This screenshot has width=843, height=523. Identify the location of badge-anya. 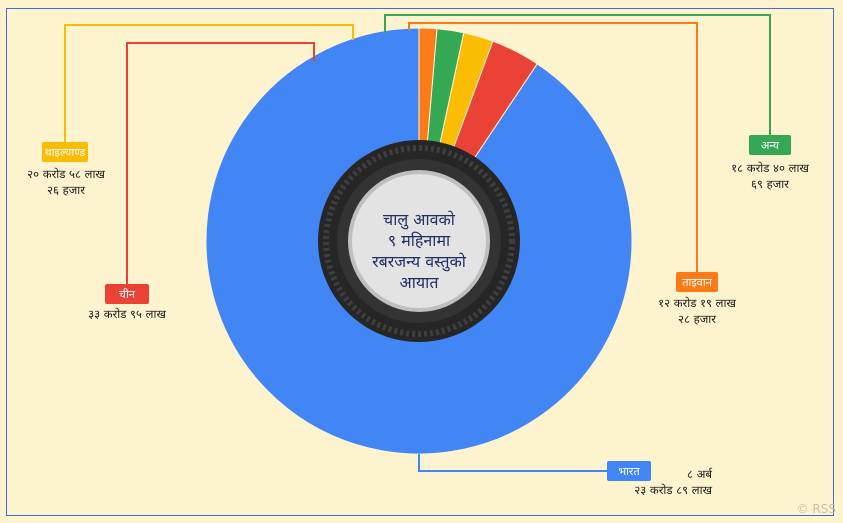
(770, 145).